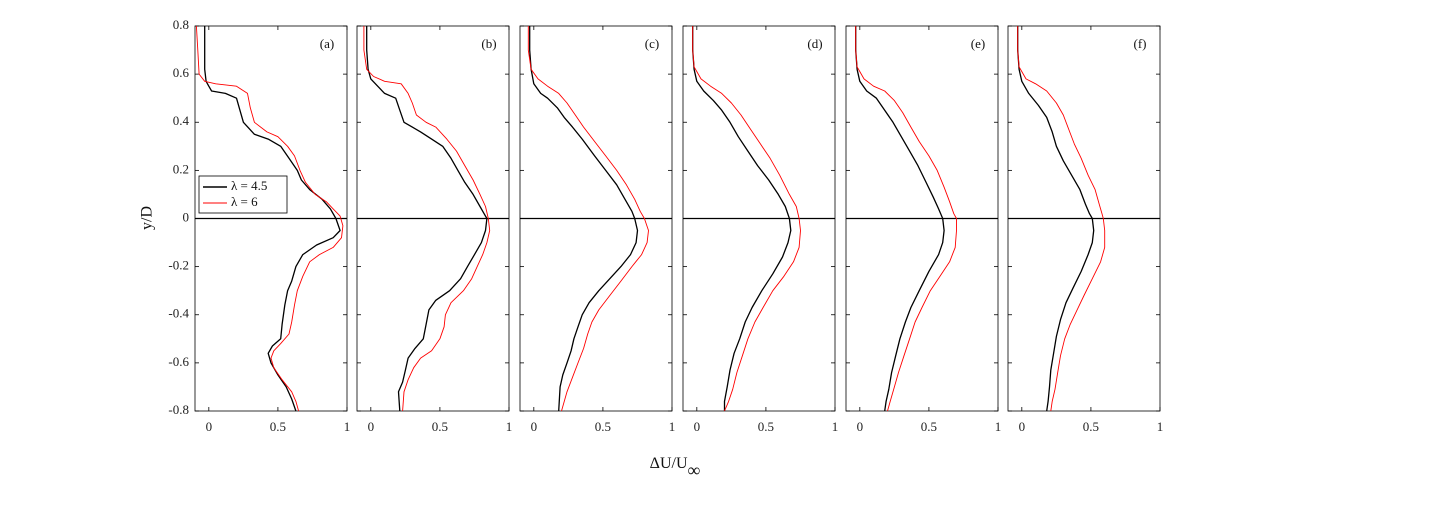  I want to click on legend-label: λ = 4.5, so click(249, 185).